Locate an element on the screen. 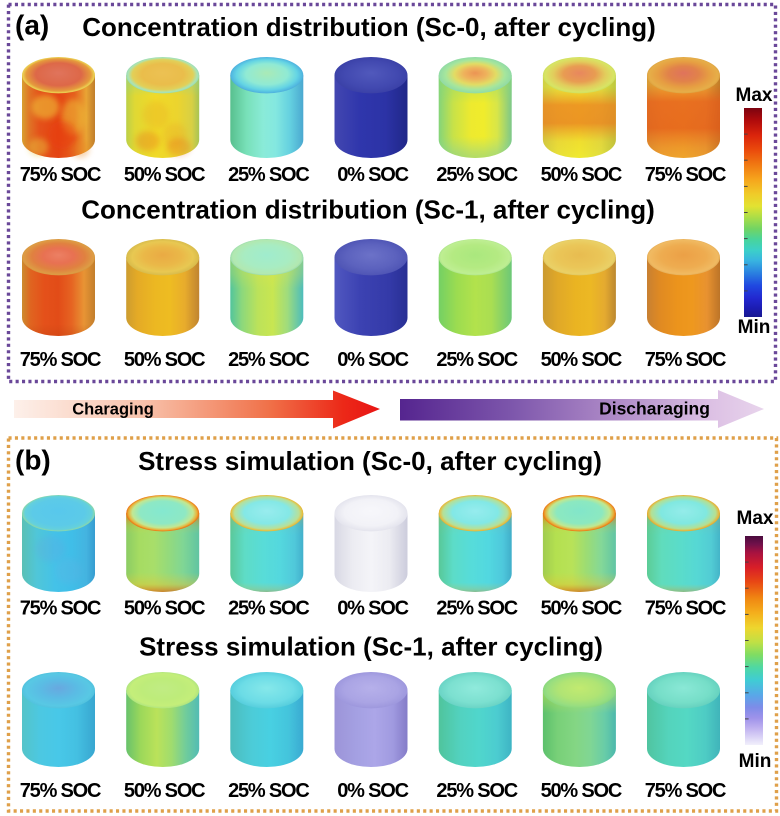 This screenshot has width=780, height=816. svg-text: (b) is located at coordinates (33, 460).